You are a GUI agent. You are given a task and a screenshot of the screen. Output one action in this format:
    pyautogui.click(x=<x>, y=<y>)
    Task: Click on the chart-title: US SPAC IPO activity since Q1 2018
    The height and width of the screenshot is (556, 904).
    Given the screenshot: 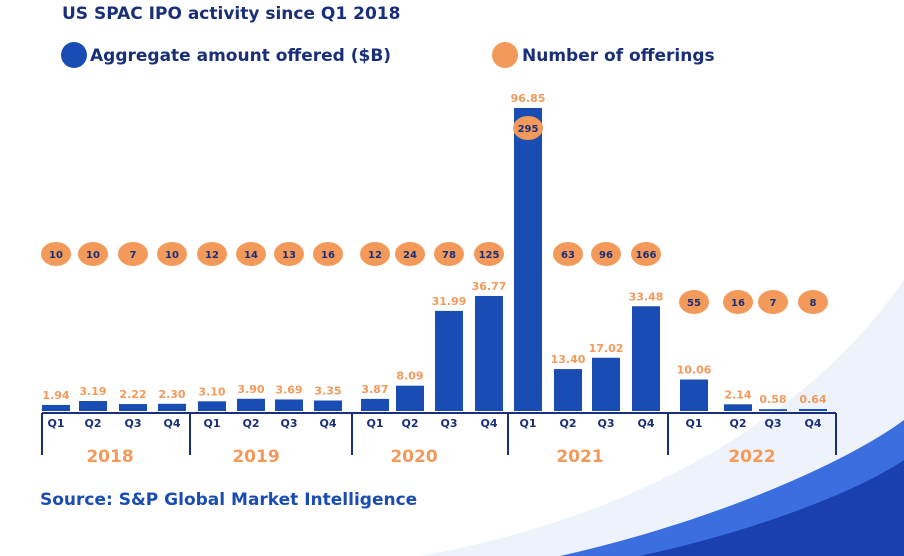 What is the action you would take?
    pyautogui.click(x=231, y=14)
    